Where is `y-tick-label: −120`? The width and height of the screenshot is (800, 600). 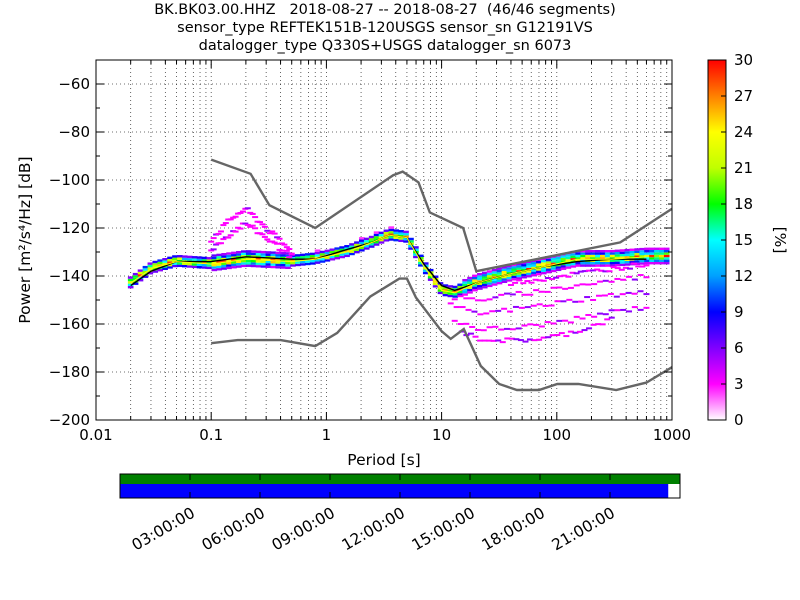
y-tick-label: −120 is located at coordinates (69, 228).